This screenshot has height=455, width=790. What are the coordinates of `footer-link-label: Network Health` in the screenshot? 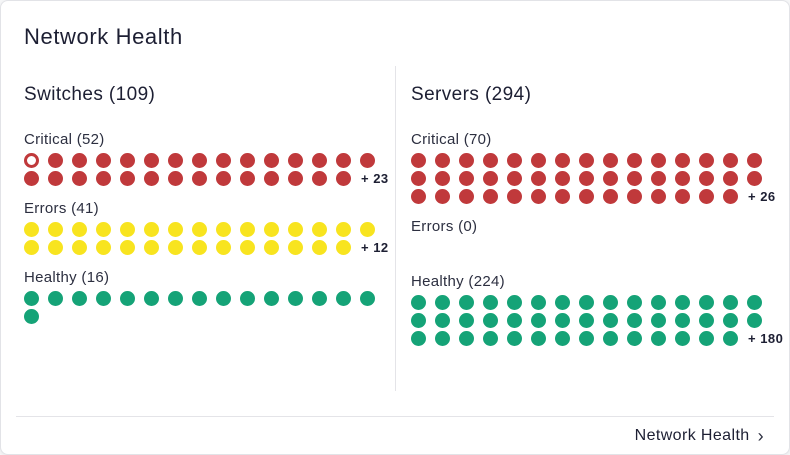 It's located at (692, 435).